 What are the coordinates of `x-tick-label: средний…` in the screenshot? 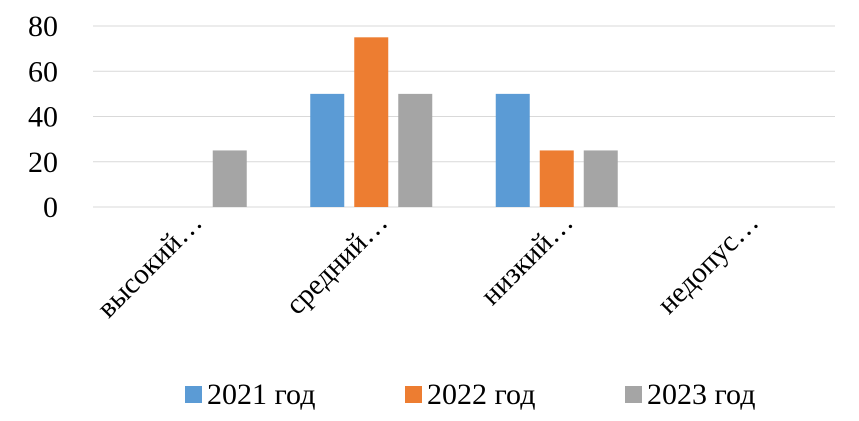 It's located at (337, 263).